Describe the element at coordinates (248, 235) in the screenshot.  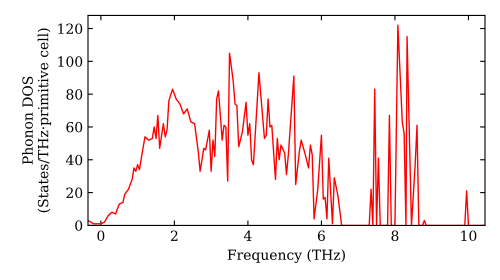
I see `x-tick-label: 4` at that location.